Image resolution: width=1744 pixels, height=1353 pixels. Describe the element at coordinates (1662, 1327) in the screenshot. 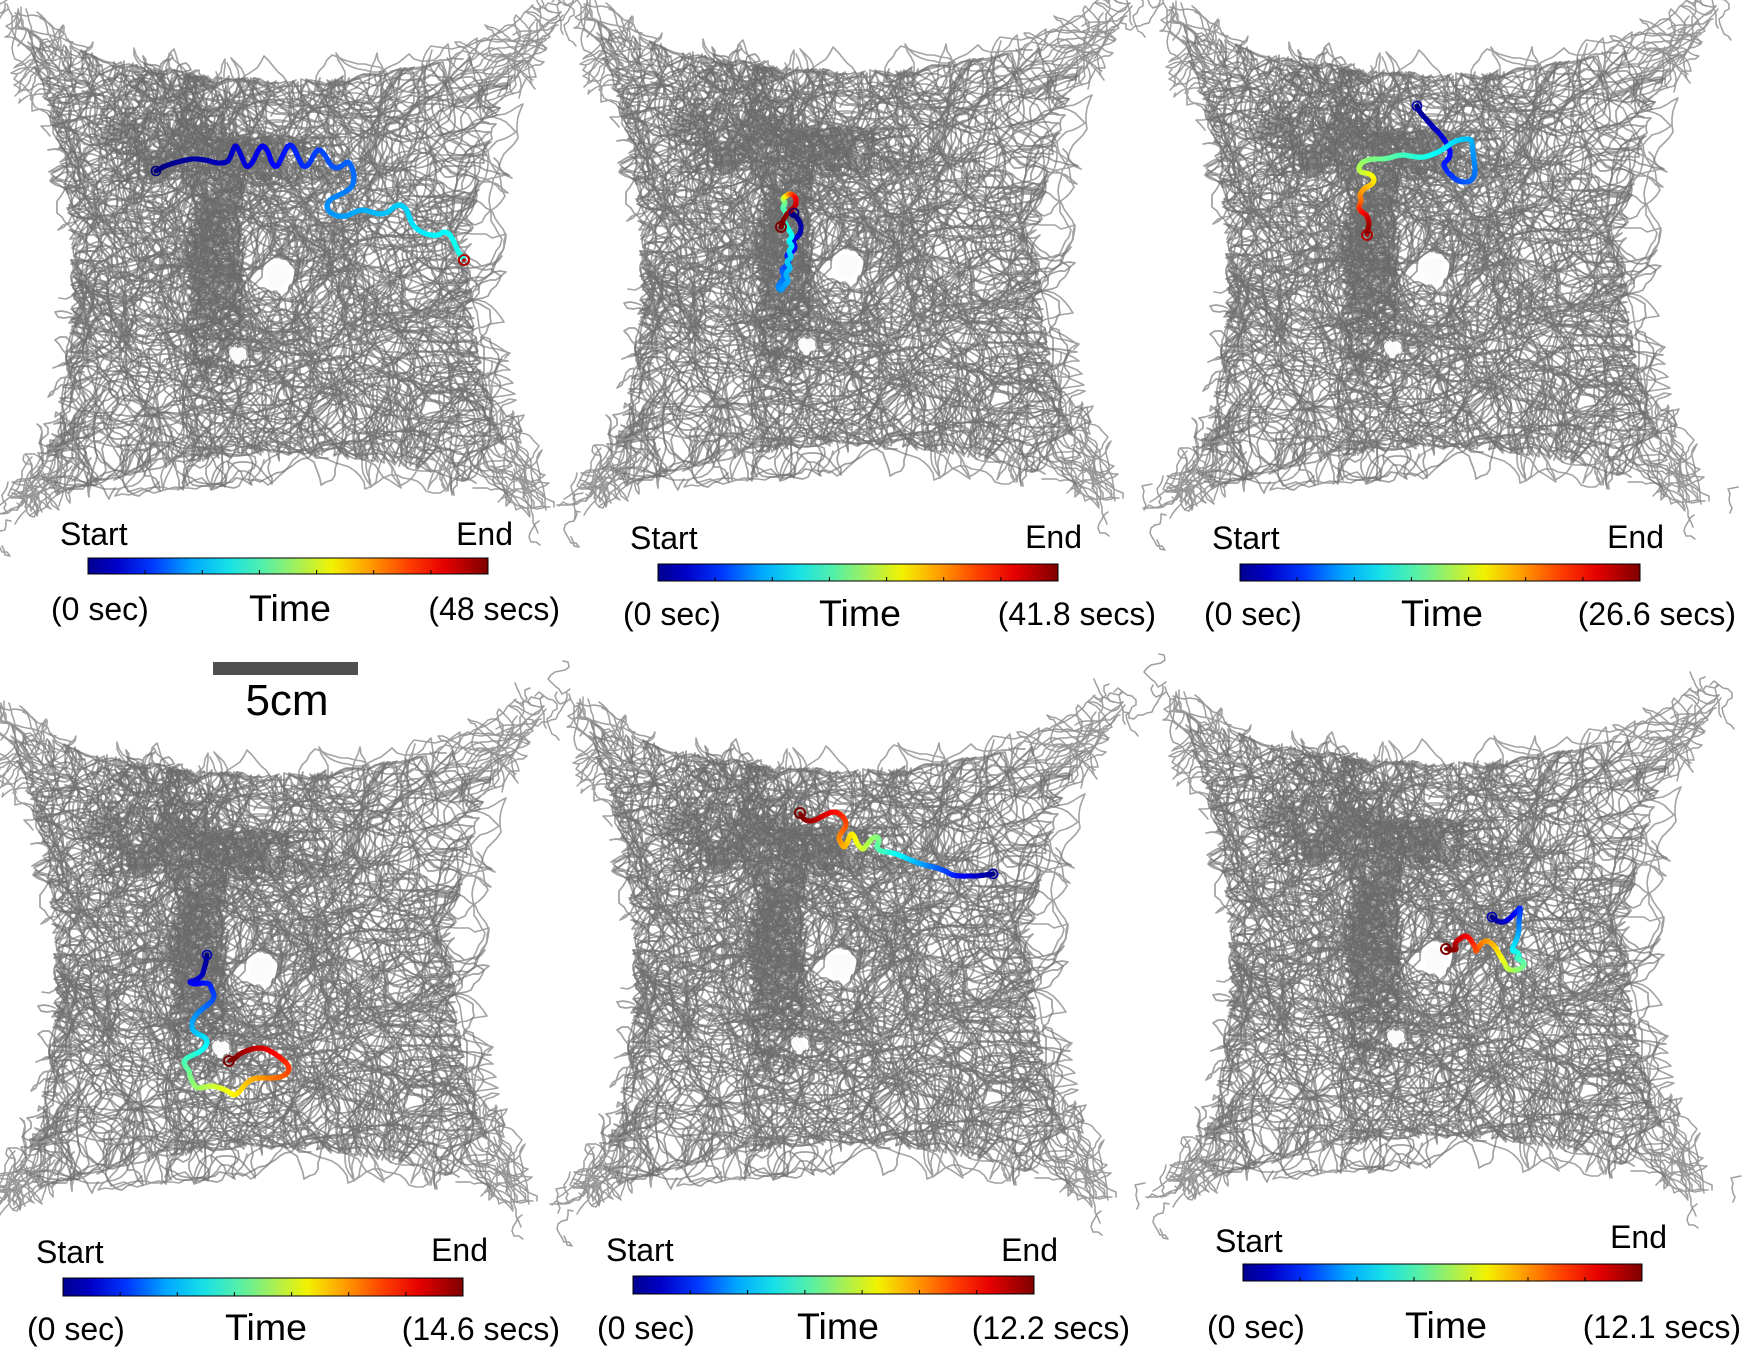

I see `svg-text: (12.1 secs)` at that location.